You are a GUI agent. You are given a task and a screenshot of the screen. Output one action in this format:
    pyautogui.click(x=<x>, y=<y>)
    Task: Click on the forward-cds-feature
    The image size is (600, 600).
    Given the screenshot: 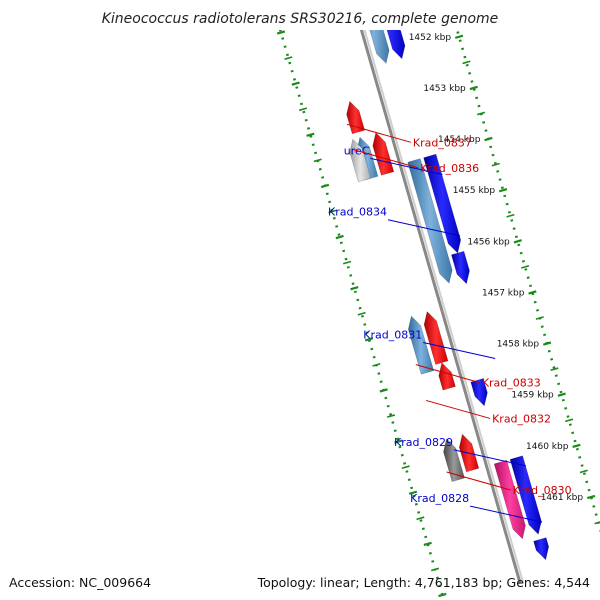 What is the action you would take?
    pyautogui.click(x=430, y=221)
    